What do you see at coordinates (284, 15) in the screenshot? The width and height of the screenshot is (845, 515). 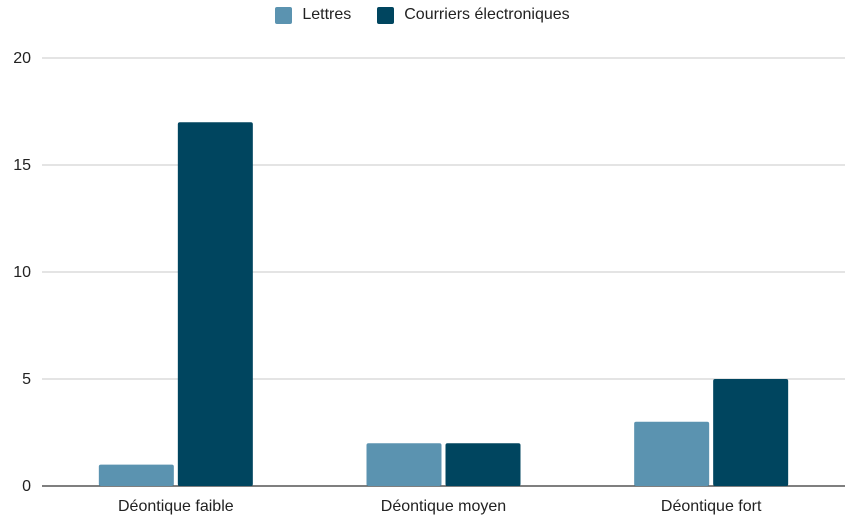 I see `legend-swatch-lettres` at bounding box center [284, 15].